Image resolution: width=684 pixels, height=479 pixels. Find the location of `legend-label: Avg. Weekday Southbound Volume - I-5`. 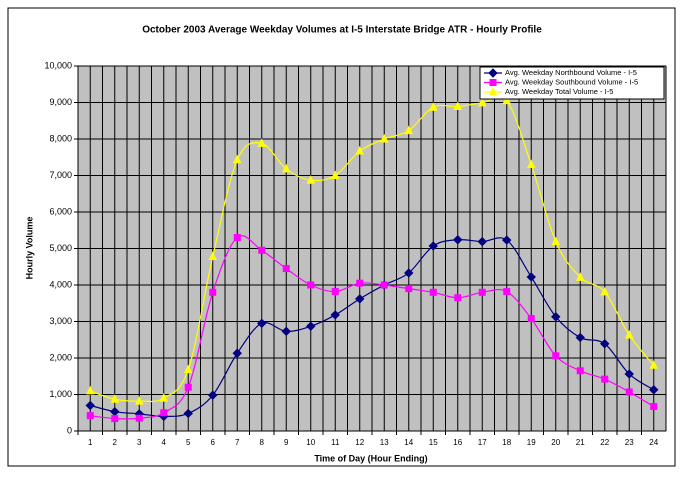

legend-label: Avg. Weekday Southbound Volume - I-5 is located at coordinates (571, 81).